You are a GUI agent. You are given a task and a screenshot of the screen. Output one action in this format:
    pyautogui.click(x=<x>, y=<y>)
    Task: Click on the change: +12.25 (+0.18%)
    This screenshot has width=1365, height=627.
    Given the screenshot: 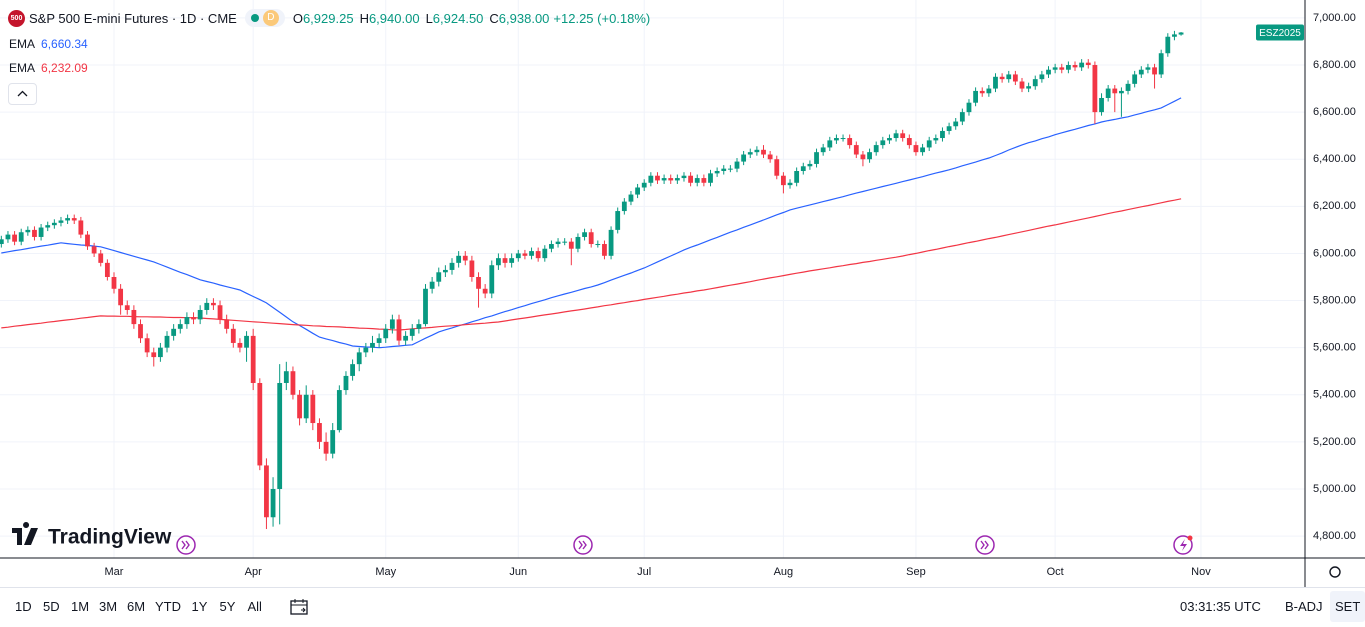 What is the action you would take?
    pyautogui.click(x=602, y=18)
    